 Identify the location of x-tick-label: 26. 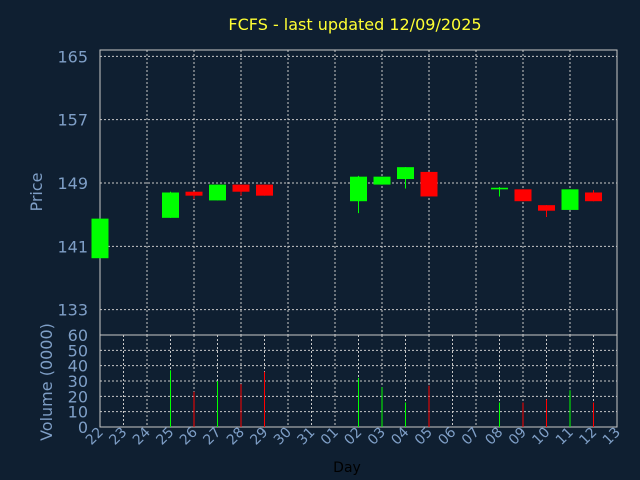
(189, 436).